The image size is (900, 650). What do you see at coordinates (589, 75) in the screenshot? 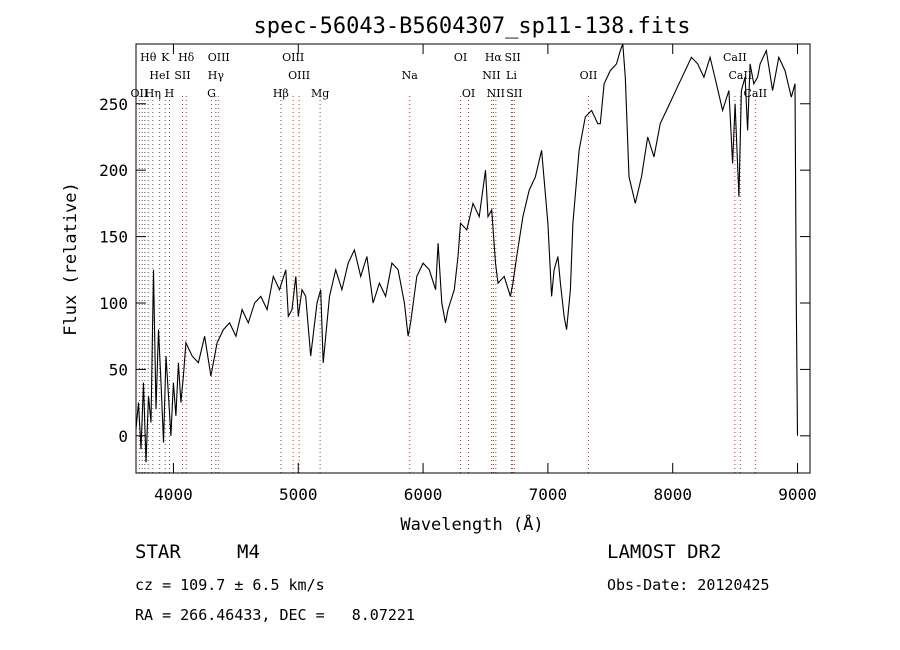
I see `line-label-16: OII` at bounding box center [589, 75].